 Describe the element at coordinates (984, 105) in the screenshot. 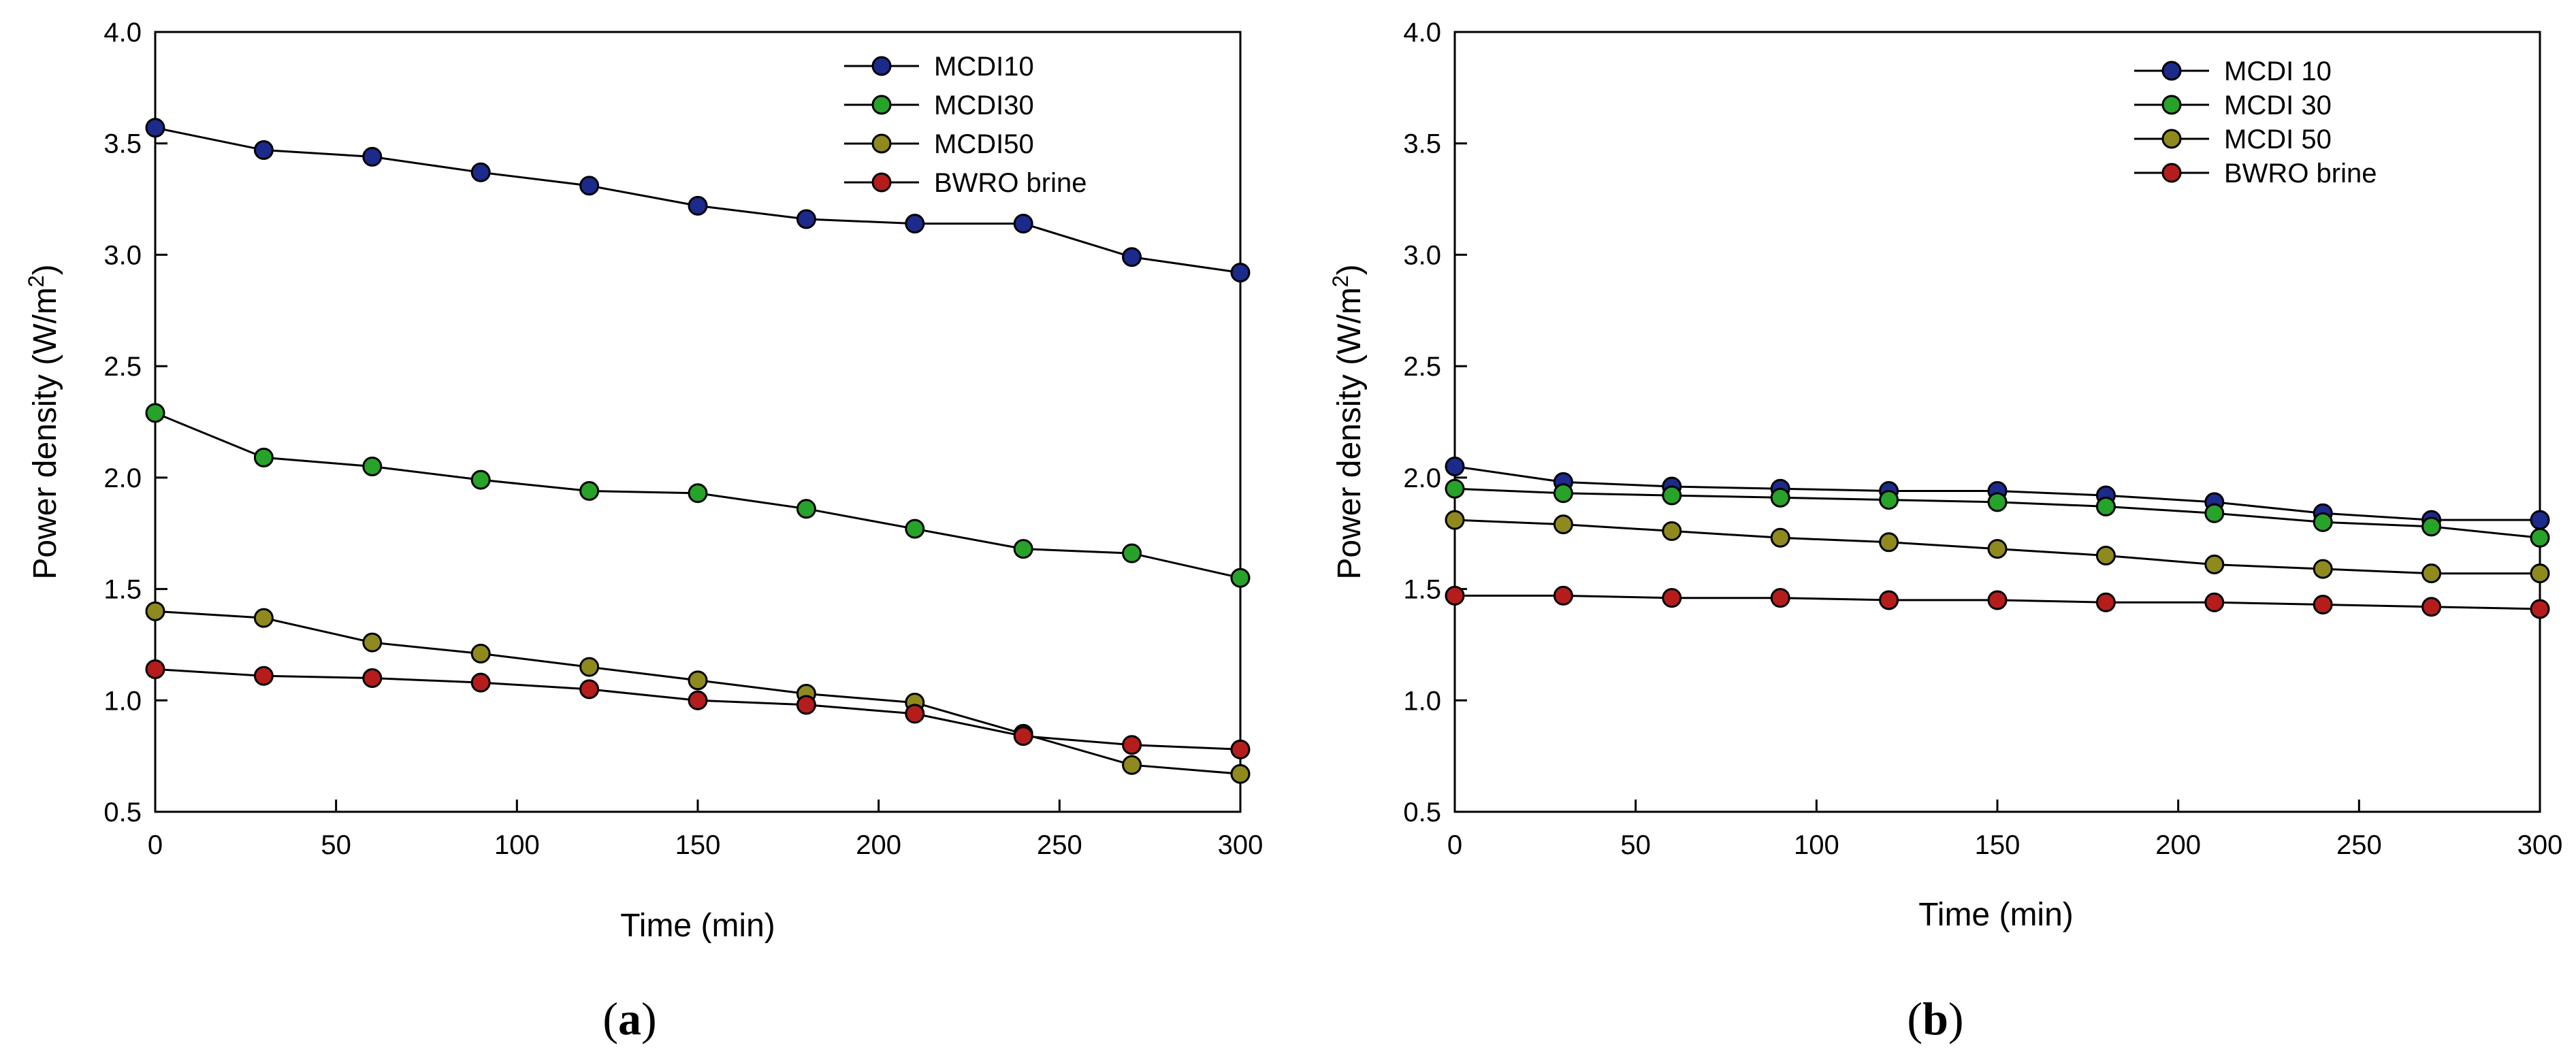

I see `legend-label: MCDI30` at that location.